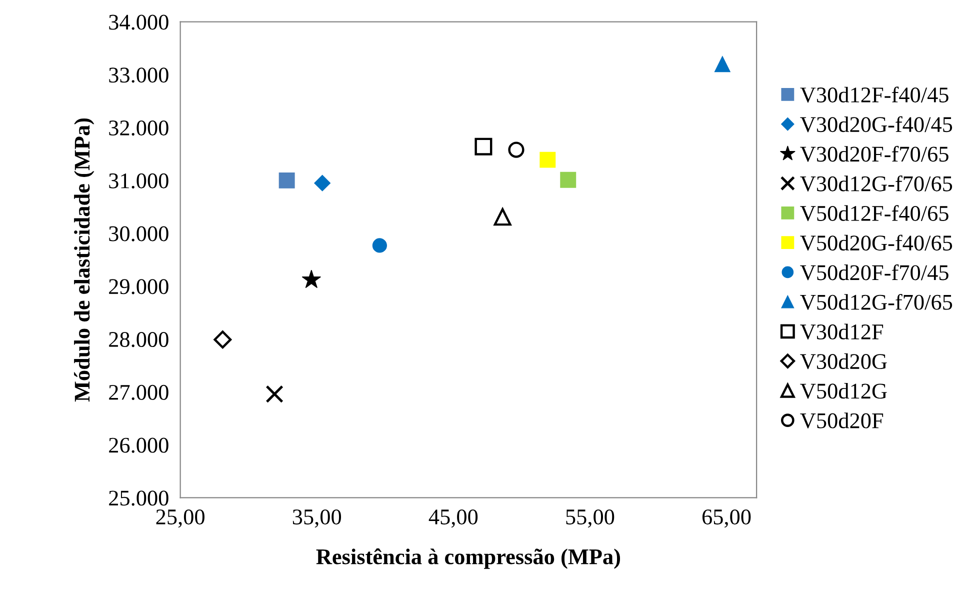 The height and width of the screenshot is (589, 980). I want to click on y-tick-label: 33.000, so click(138, 75).